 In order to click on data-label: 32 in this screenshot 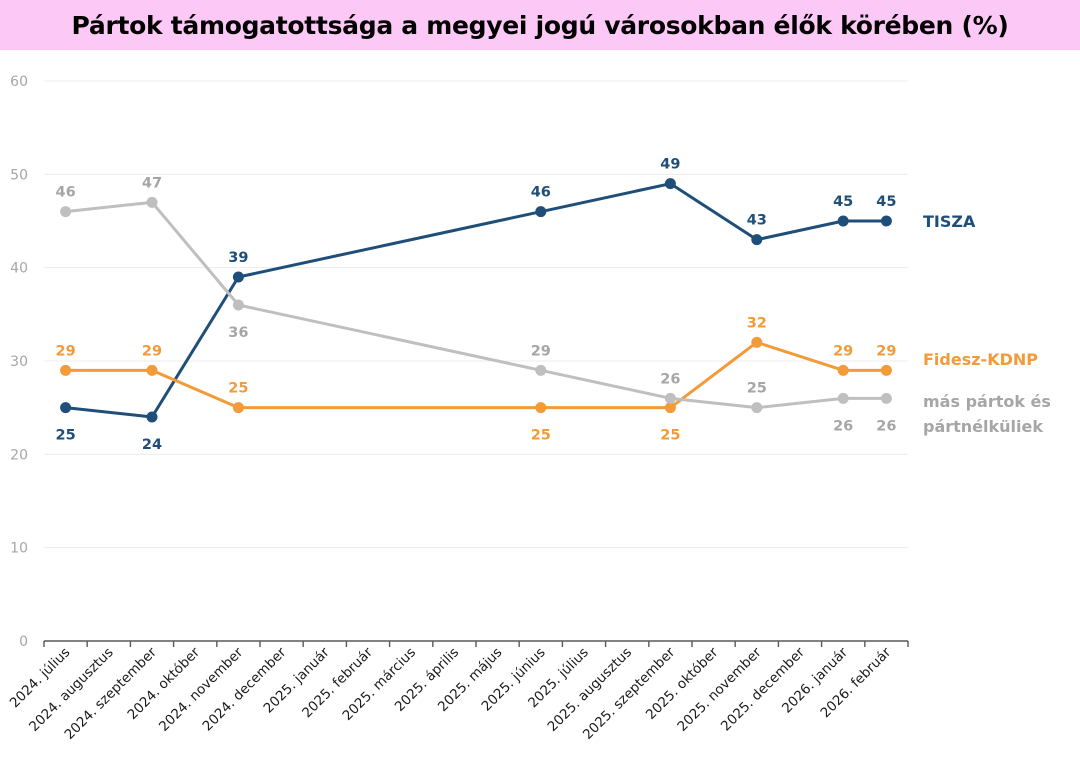, I will do `click(757, 323)`.